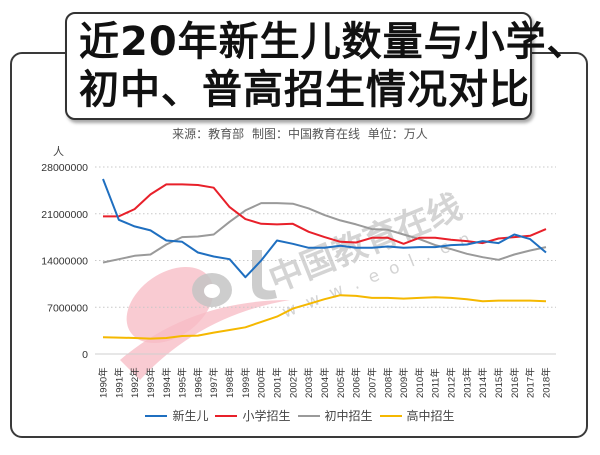 The image size is (600, 455). What do you see at coordinates (230, 382) in the screenshot?
I see `x-tick-label: 1998年` at bounding box center [230, 382].